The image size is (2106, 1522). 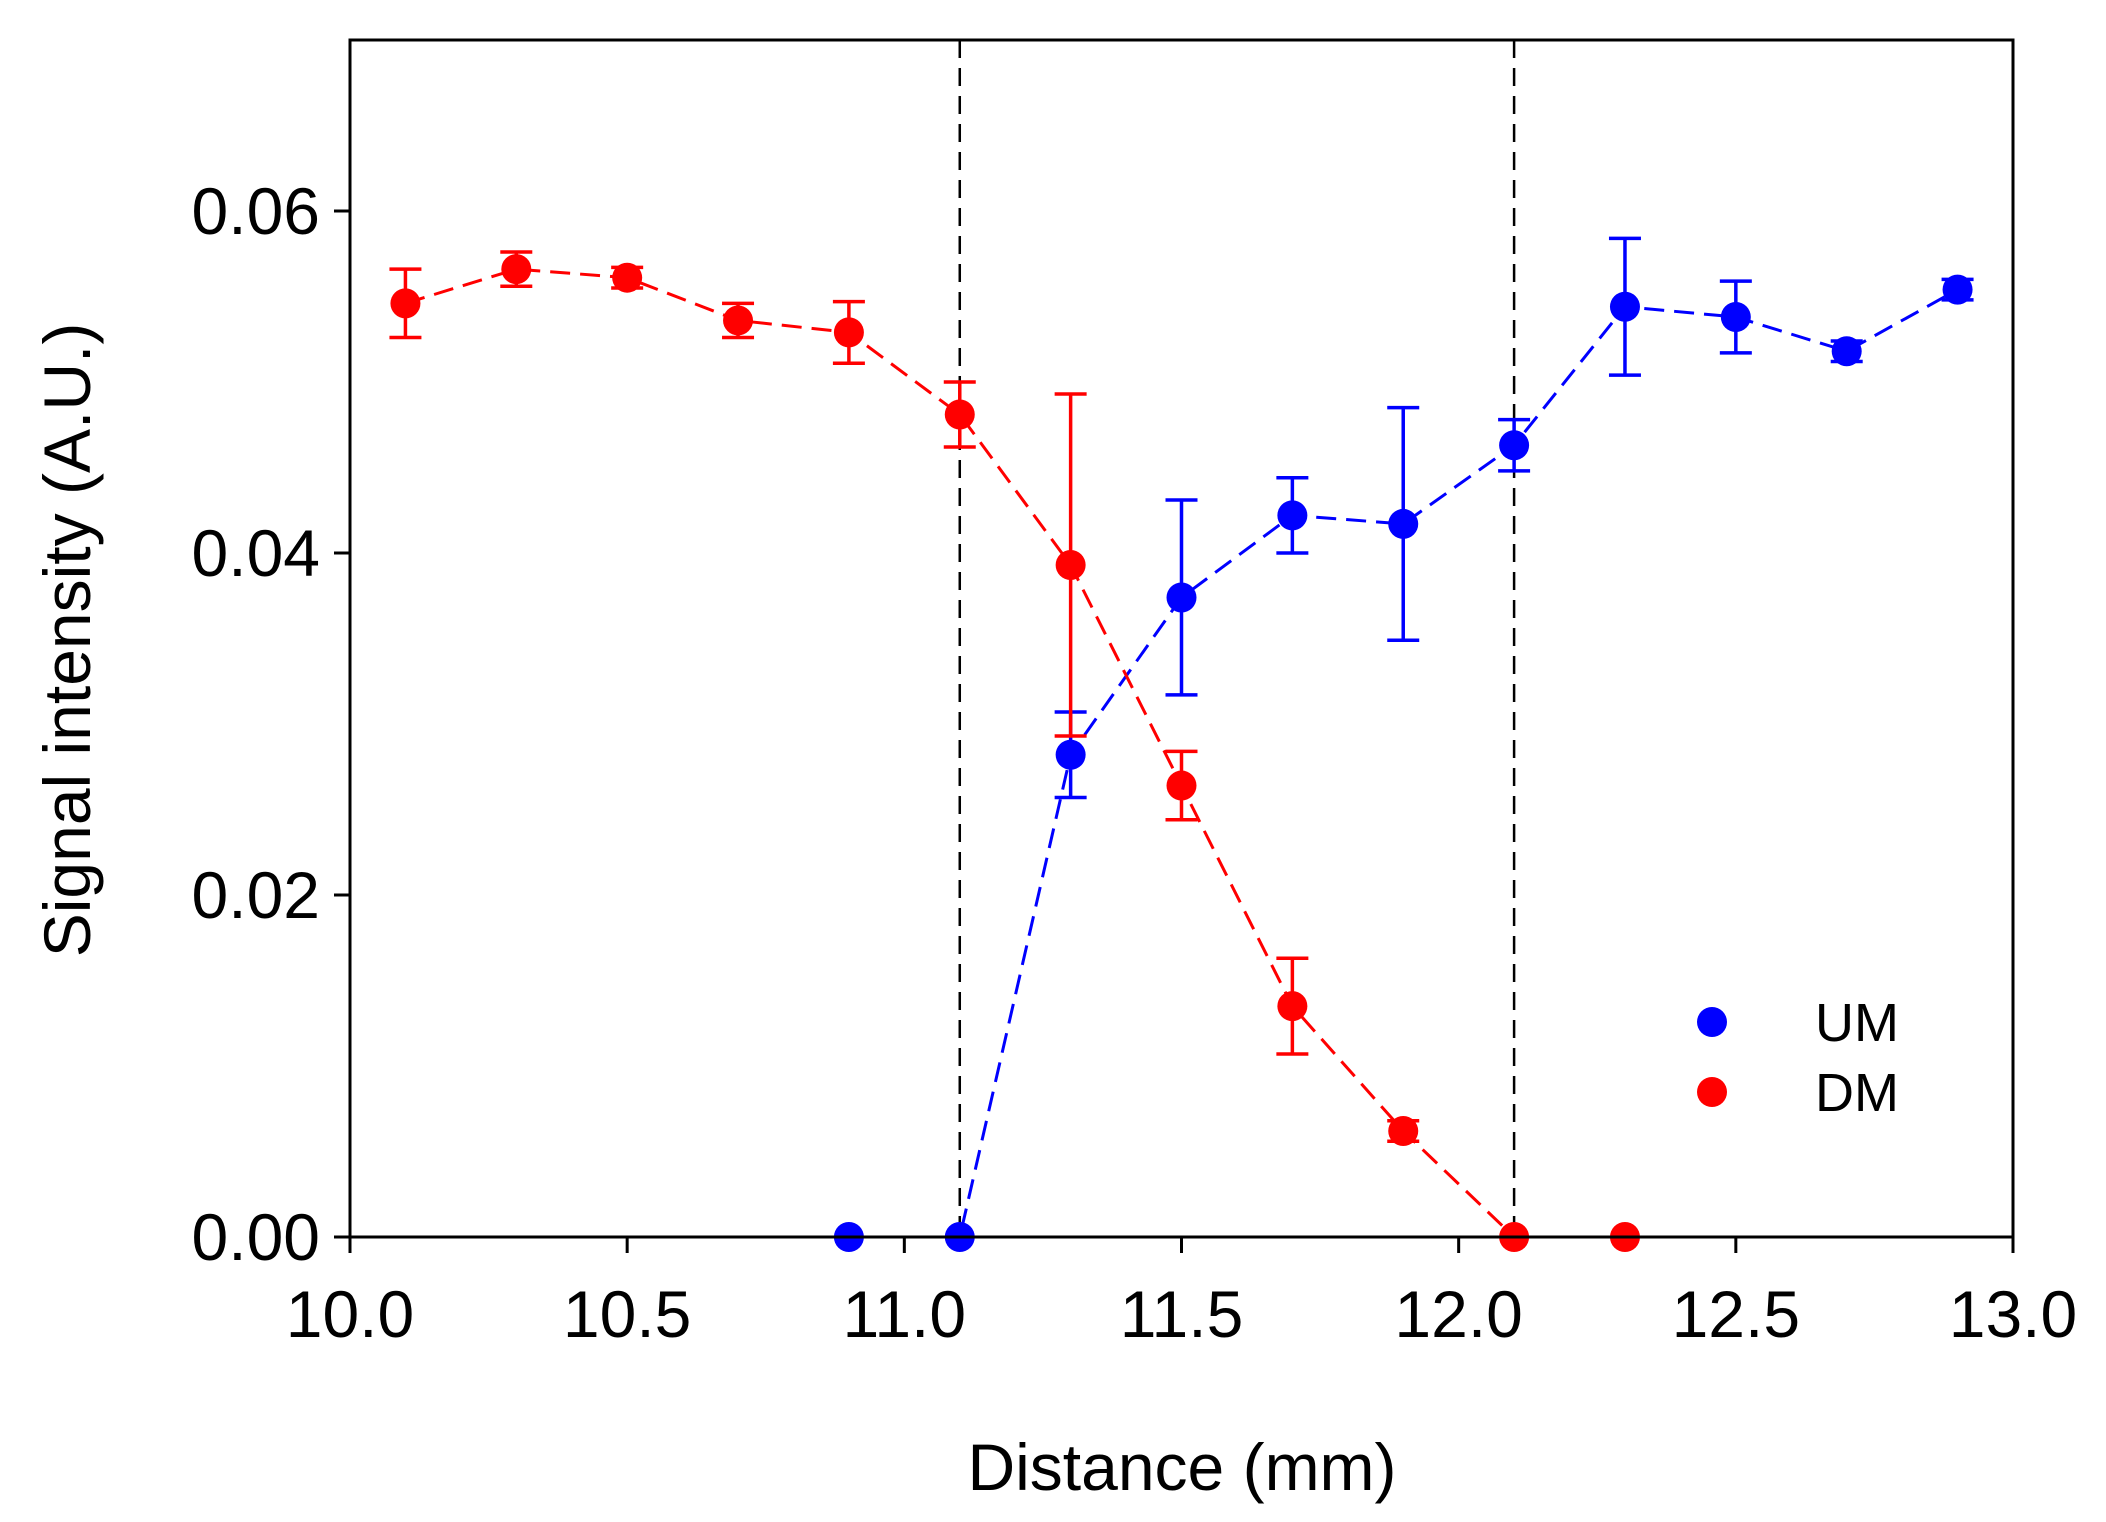 What do you see at coordinates (1857, 1093) in the screenshot?
I see `legend-label-dm: DM` at bounding box center [1857, 1093].